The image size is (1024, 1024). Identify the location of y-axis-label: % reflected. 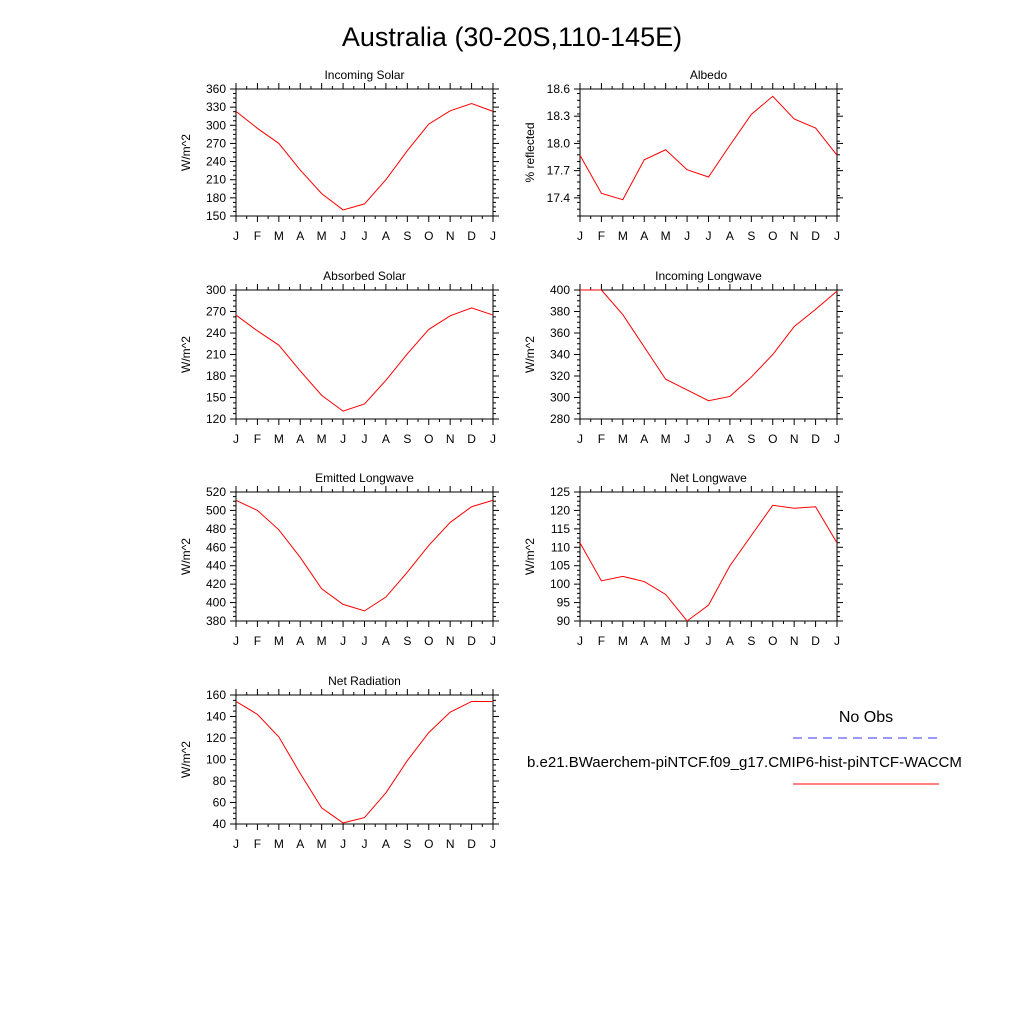
(530, 152).